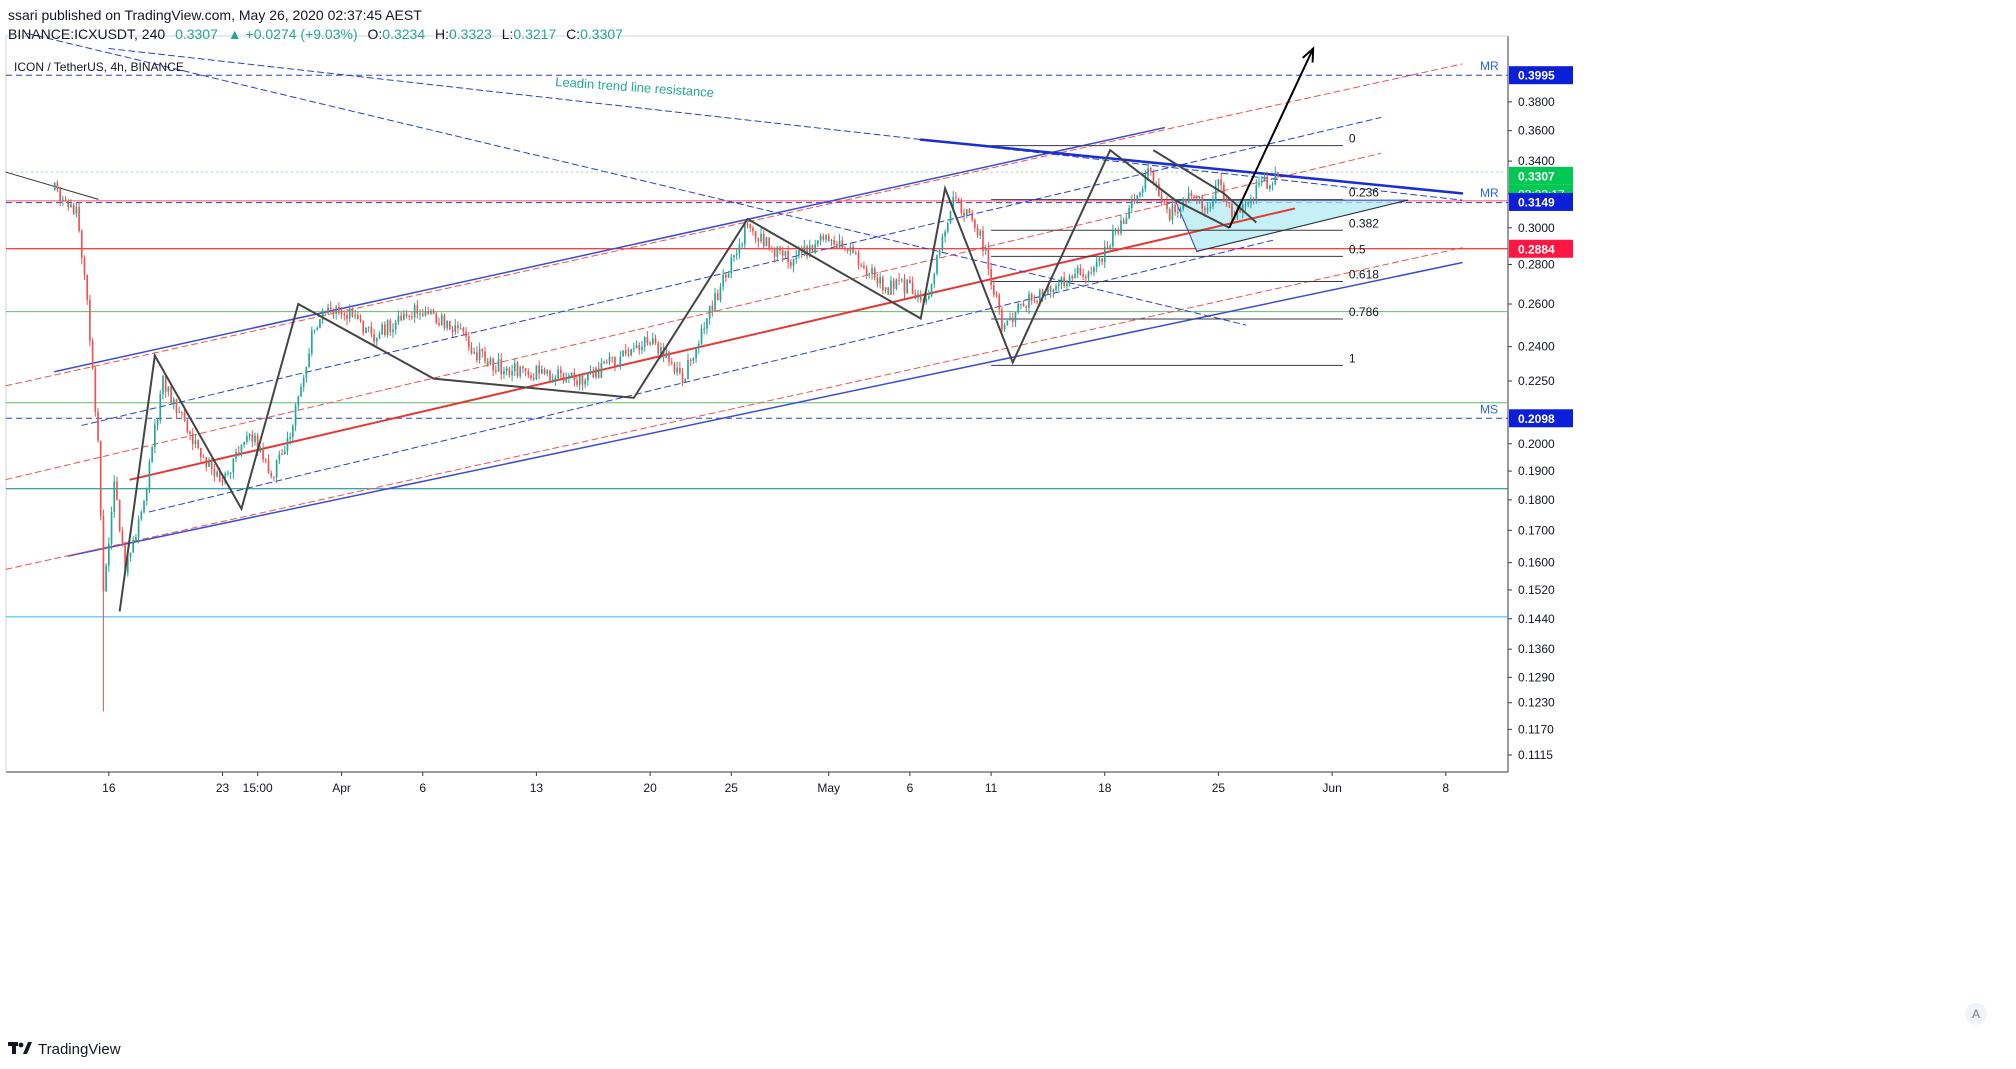 The image size is (2016, 1069). Describe the element at coordinates (20, 1048) in the screenshot. I see `tradingview-logo-icon` at that location.